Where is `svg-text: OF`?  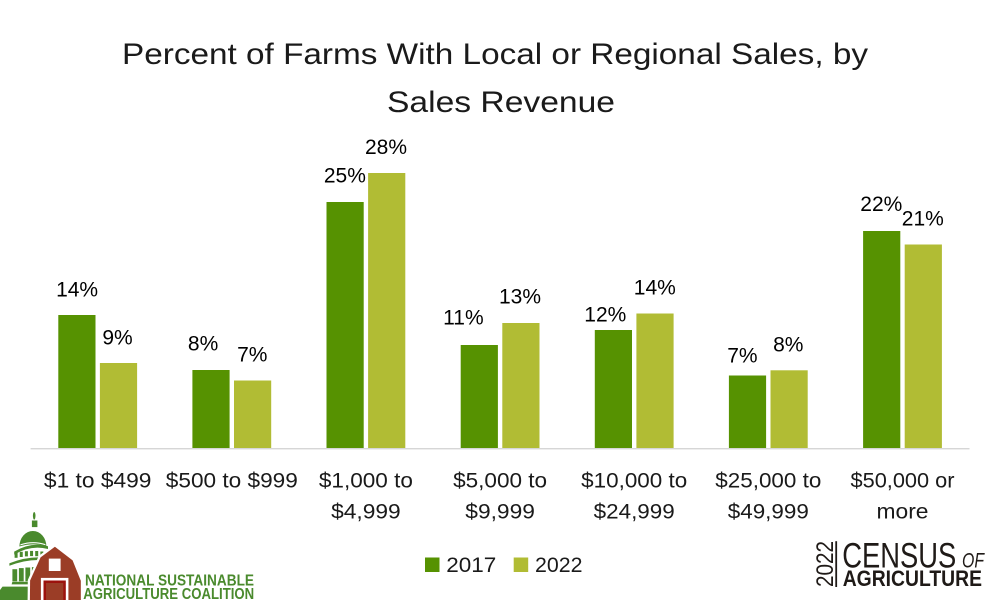
svg-text: OF is located at coordinates (973, 560).